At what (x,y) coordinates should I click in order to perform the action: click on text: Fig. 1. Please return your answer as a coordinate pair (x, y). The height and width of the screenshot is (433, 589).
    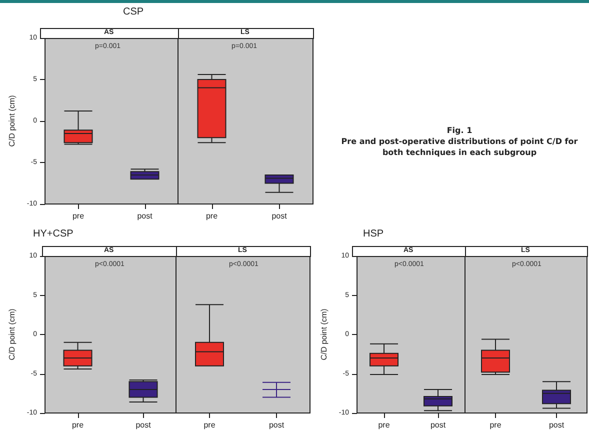
    Looking at the image, I should click on (460, 130).